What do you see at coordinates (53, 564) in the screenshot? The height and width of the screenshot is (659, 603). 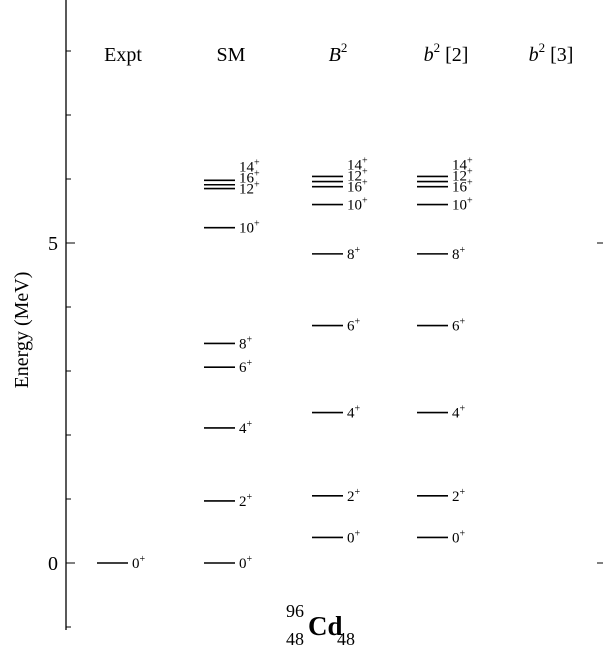 I see `y-tick-label: 0` at bounding box center [53, 564].